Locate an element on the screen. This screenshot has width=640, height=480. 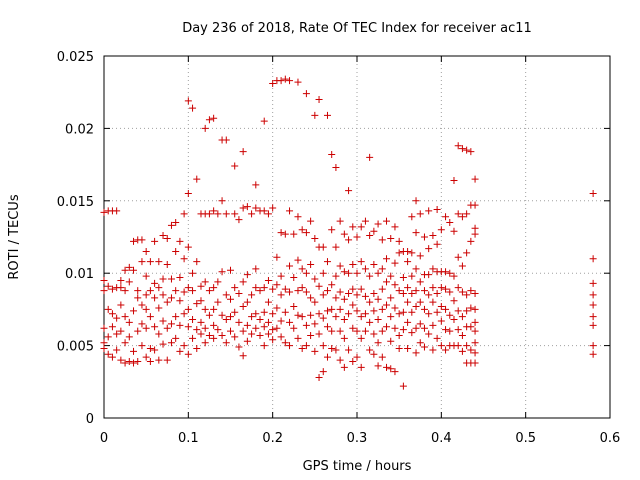
x-tick-label: 0.5 is located at coordinates (525, 438).